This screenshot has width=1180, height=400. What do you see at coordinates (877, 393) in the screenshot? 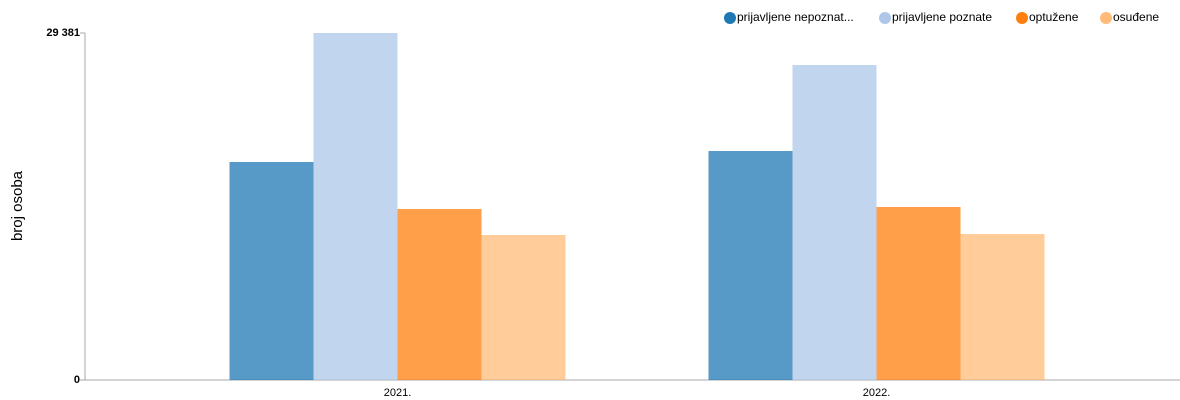
I see `x-tick-label: 2022.` at bounding box center [877, 393].